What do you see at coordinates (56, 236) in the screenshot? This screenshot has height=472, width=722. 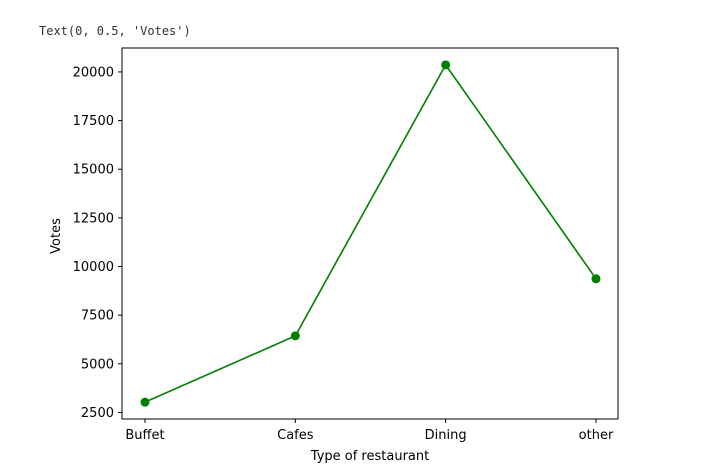 I see `y-axis-label: Votes` at bounding box center [56, 236].